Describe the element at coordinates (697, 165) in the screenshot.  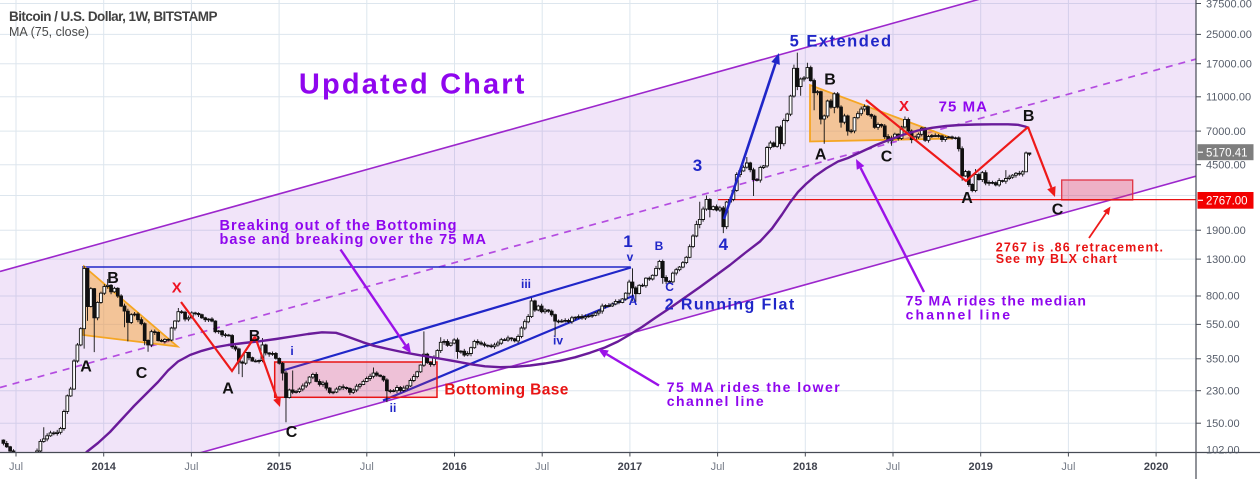
I see `svg-text: 3` at that location.